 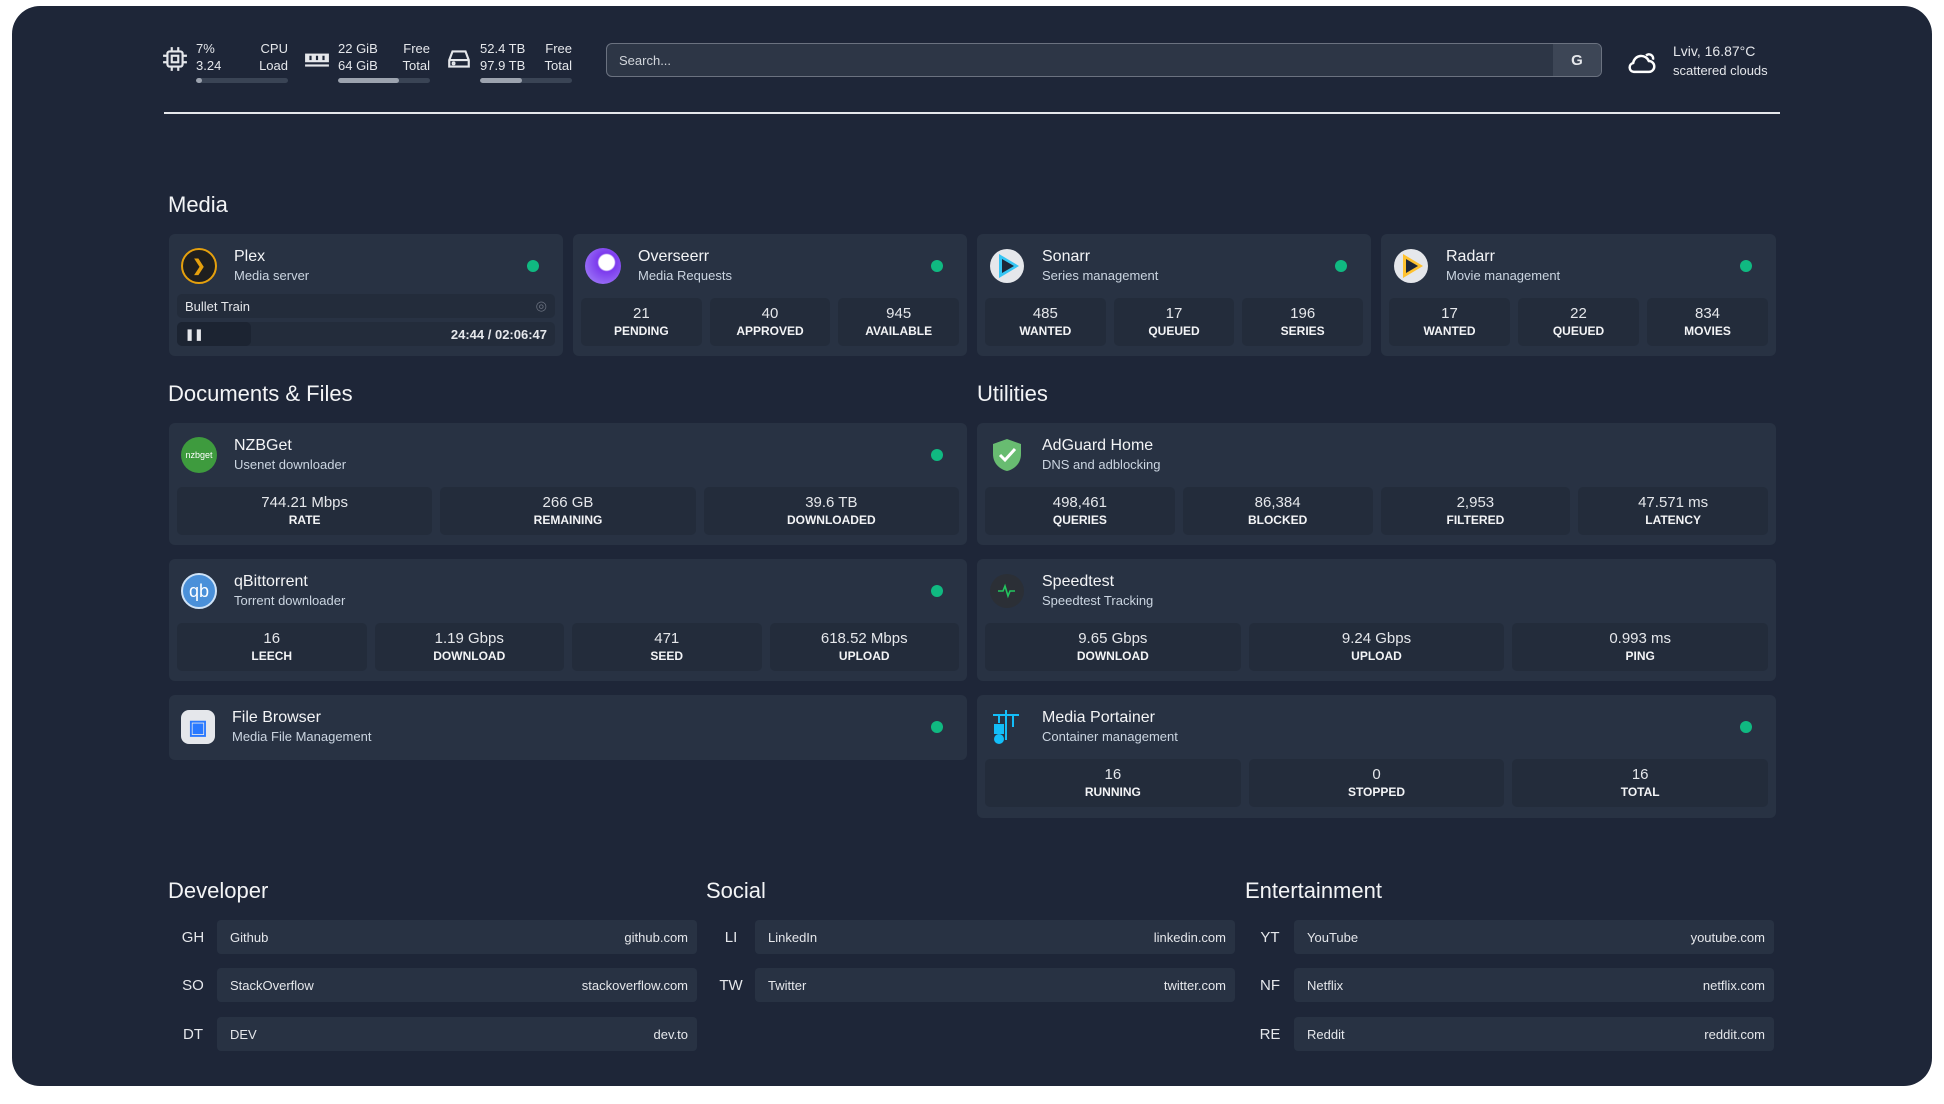 What do you see at coordinates (1696, 61) in the screenshot?
I see `weather-widget: Lviv, 16.87°C scattered clouds` at bounding box center [1696, 61].